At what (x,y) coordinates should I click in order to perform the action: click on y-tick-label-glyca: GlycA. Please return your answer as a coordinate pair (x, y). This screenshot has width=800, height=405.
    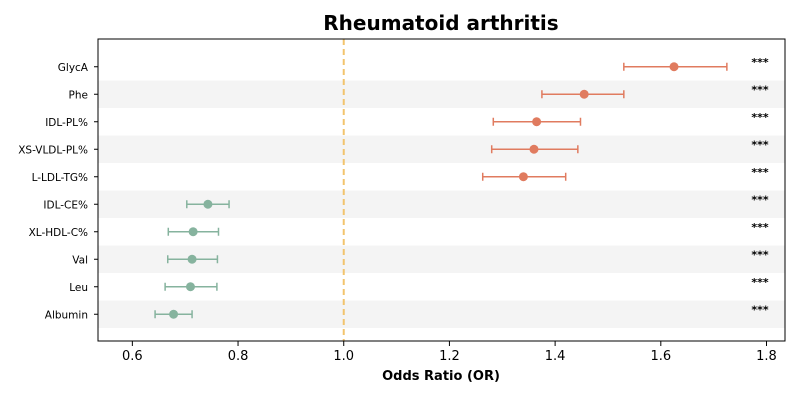
    Looking at the image, I should click on (73, 68).